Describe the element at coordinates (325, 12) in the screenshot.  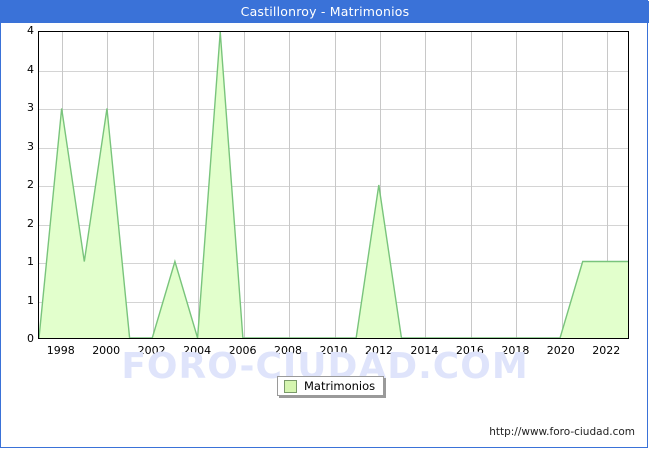
I see `window-title: Castillonroy - Matrimonios` at that location.